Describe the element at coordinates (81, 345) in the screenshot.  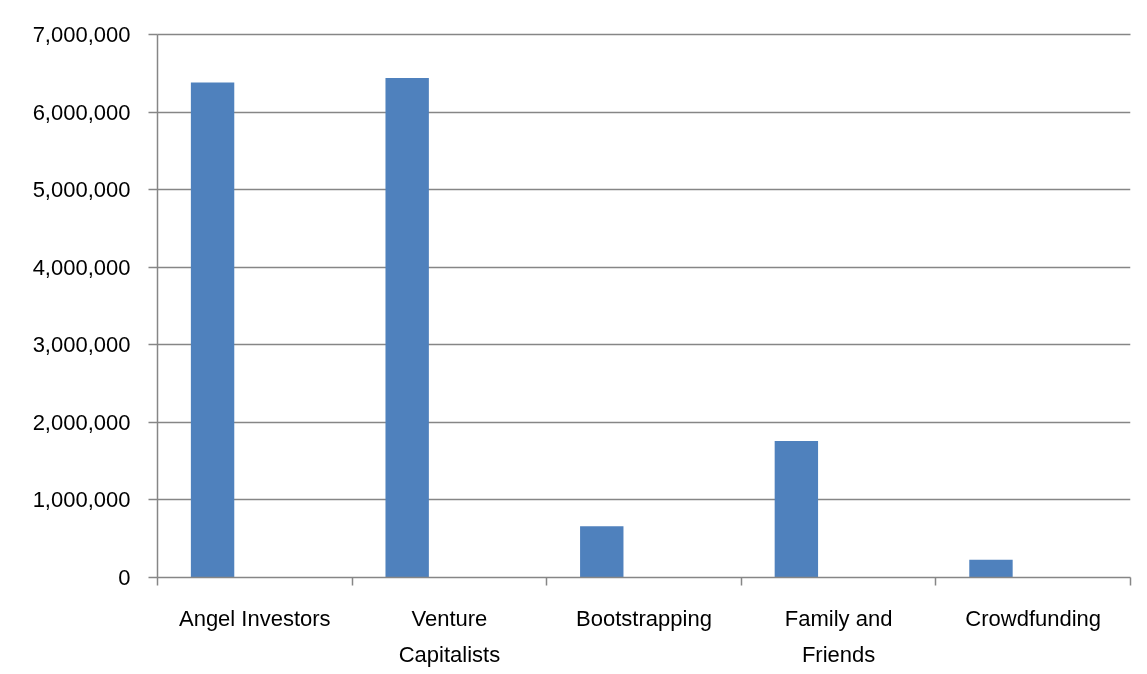
I see `y-tick-label: 3,000,000` at that location.